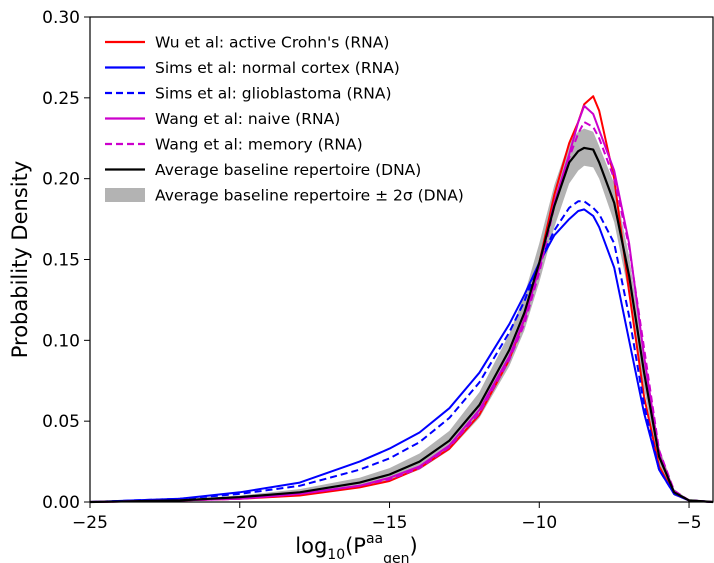 The height and width of the screenshot is (563, 714). I want to click on x-axis-label-base: 10, so click(336, 555).